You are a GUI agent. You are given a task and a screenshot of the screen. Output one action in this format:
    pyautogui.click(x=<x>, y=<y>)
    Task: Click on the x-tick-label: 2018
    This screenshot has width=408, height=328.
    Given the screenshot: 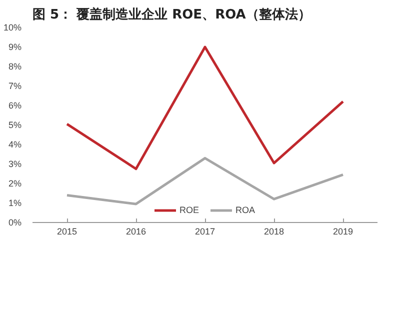 What is the action you would take?
    pyautogui.click(x=274, y=231)
    